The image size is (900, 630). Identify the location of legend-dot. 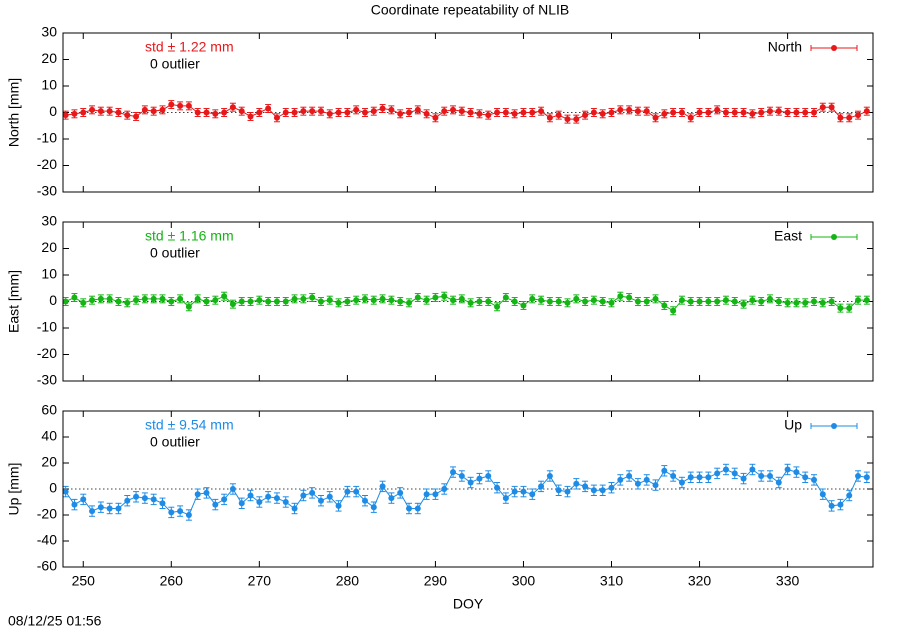
(834, 48).